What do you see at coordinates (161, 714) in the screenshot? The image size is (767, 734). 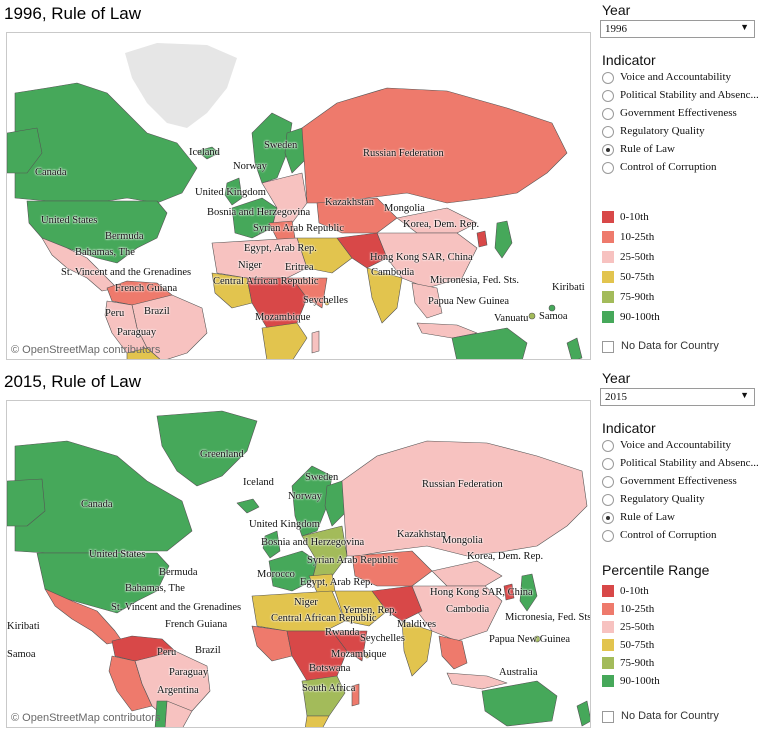 I see `chile-shape` at bounding box center [161, 714].